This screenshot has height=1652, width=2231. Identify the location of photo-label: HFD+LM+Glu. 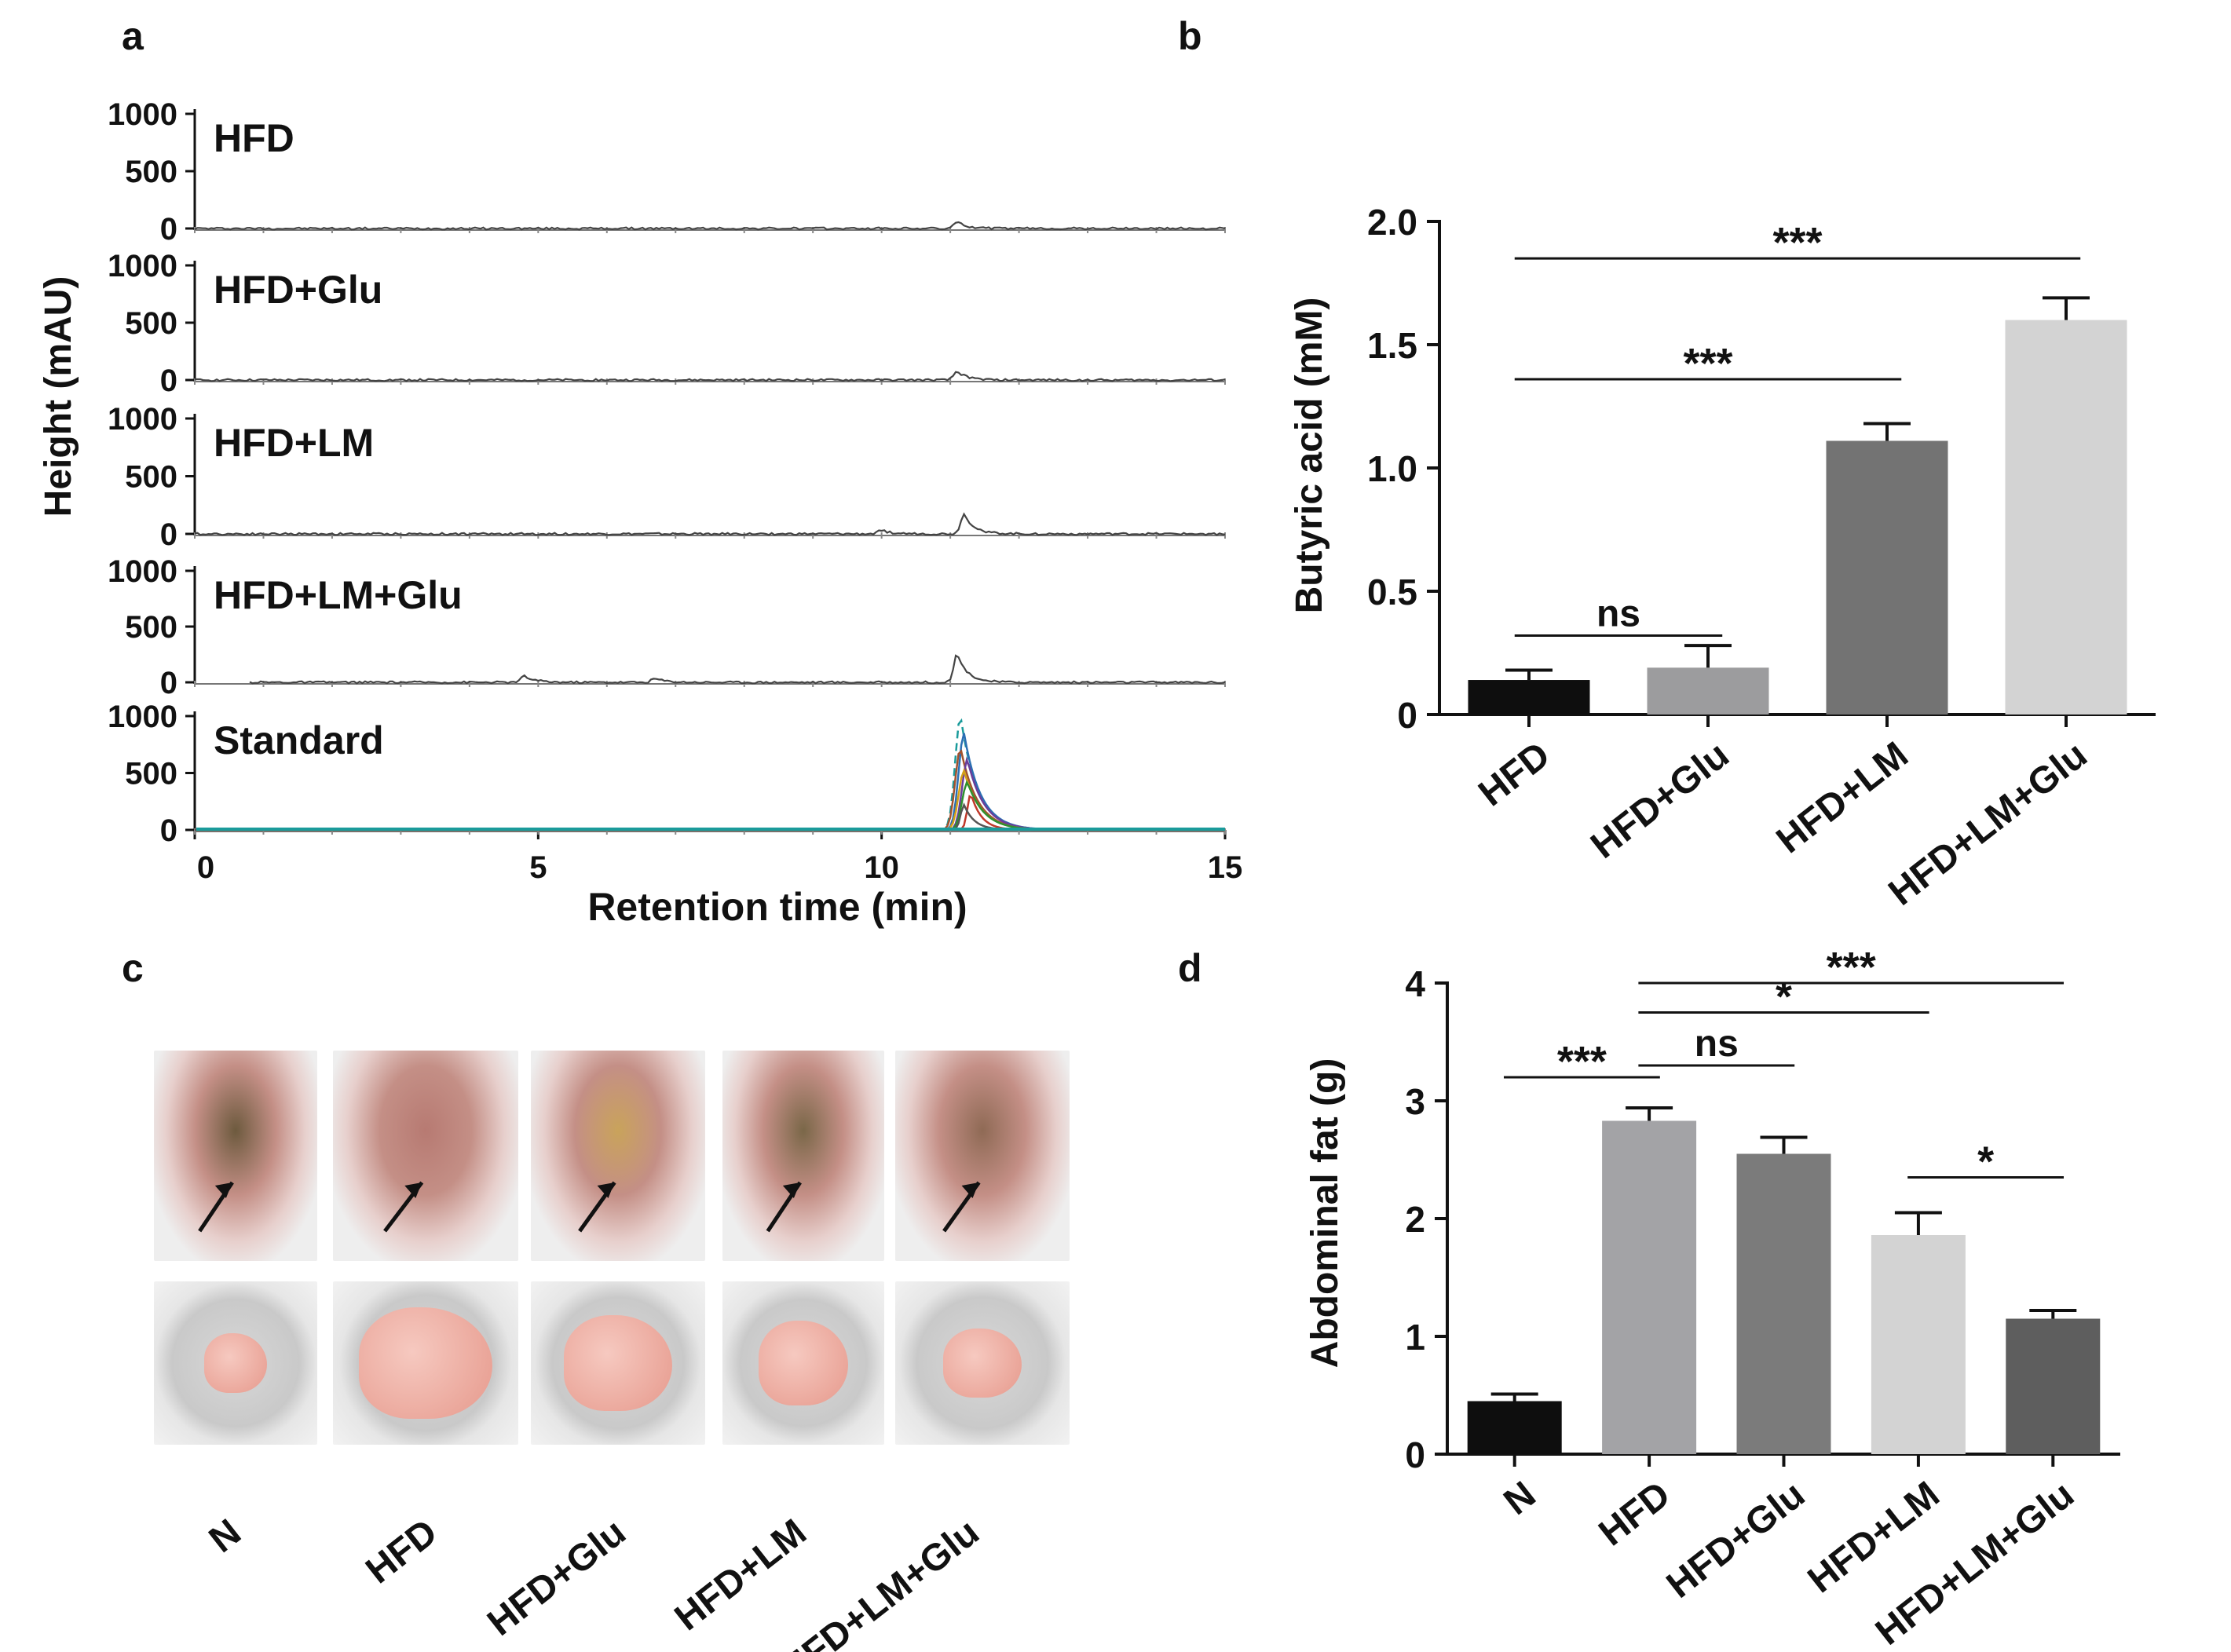
(880, 1581).